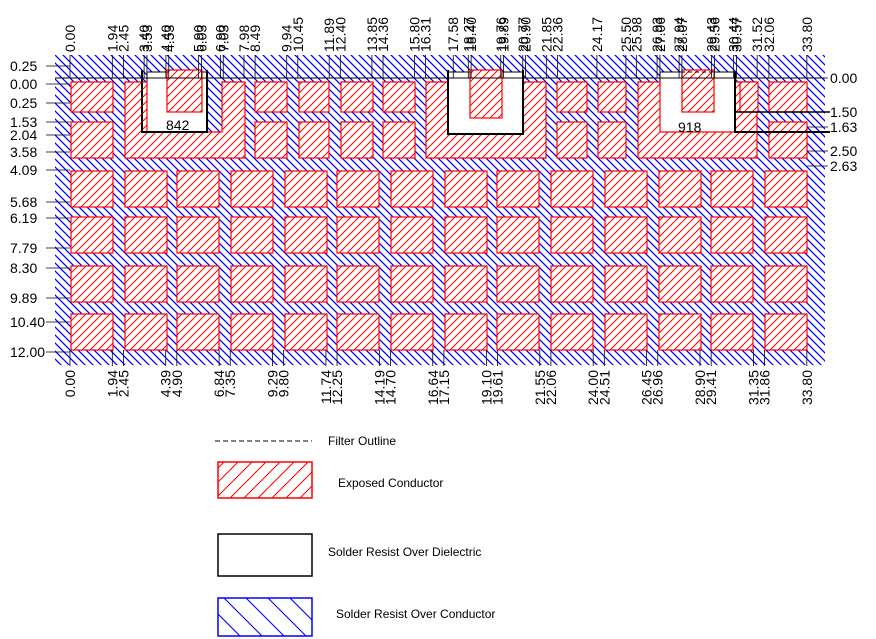  I want to click on top-dimension-label: 10.45, so click(298, 34).